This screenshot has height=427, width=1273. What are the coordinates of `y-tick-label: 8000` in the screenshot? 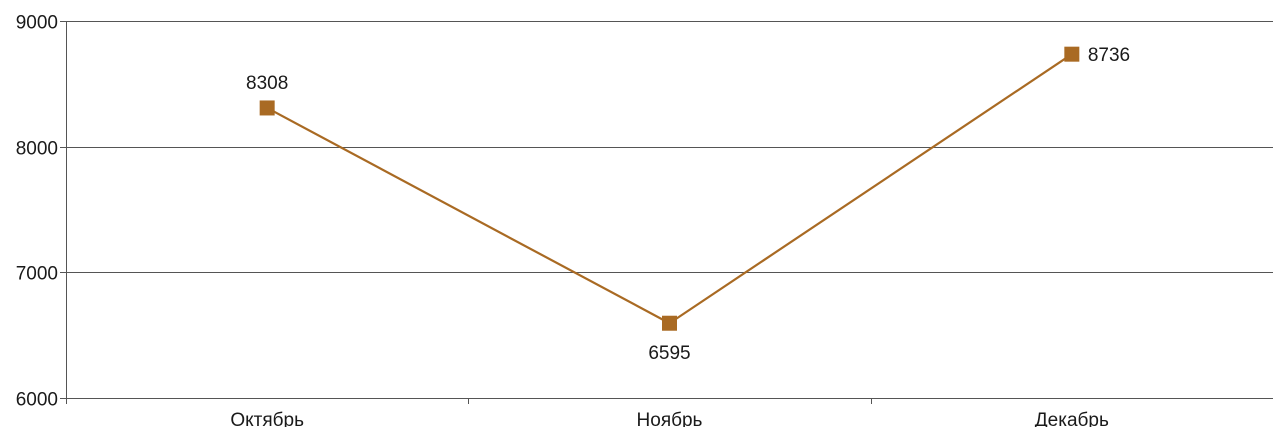 It's located at (37, 149).